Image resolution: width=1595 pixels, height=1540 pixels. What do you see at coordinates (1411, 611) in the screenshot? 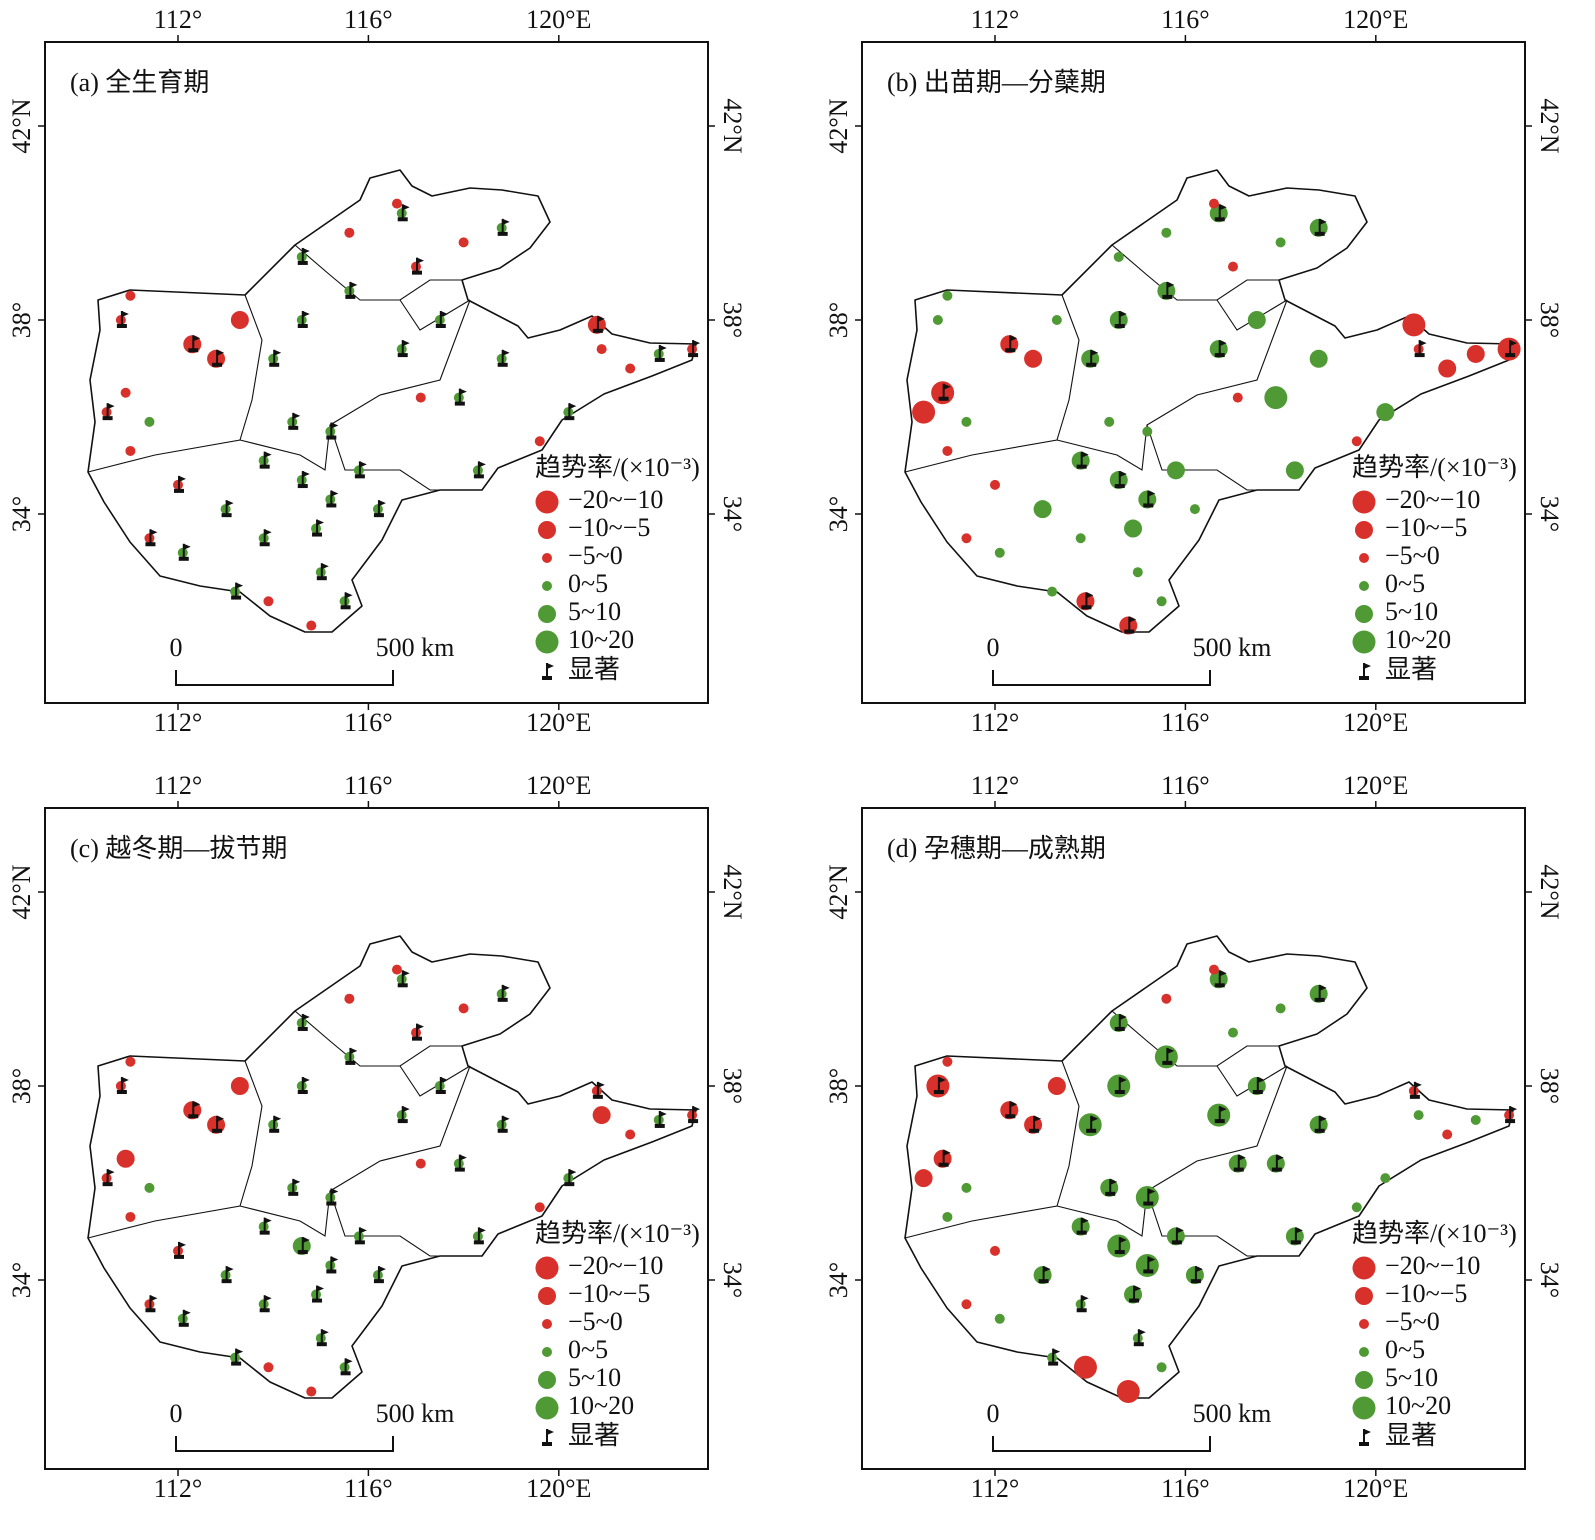
I see `legend-label: 5~10` at bounding box center [1411, 611].